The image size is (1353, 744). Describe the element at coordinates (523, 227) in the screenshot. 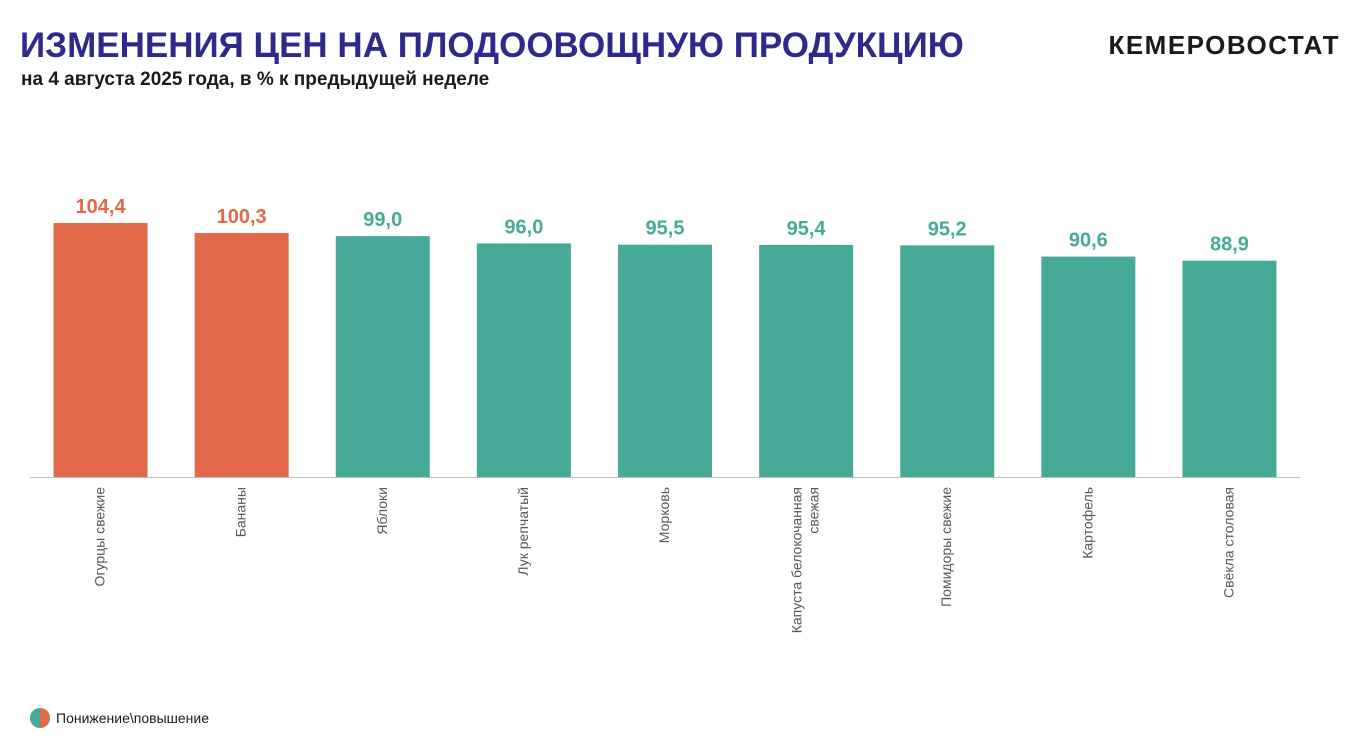

I see `data-label: 96,0` at that location.